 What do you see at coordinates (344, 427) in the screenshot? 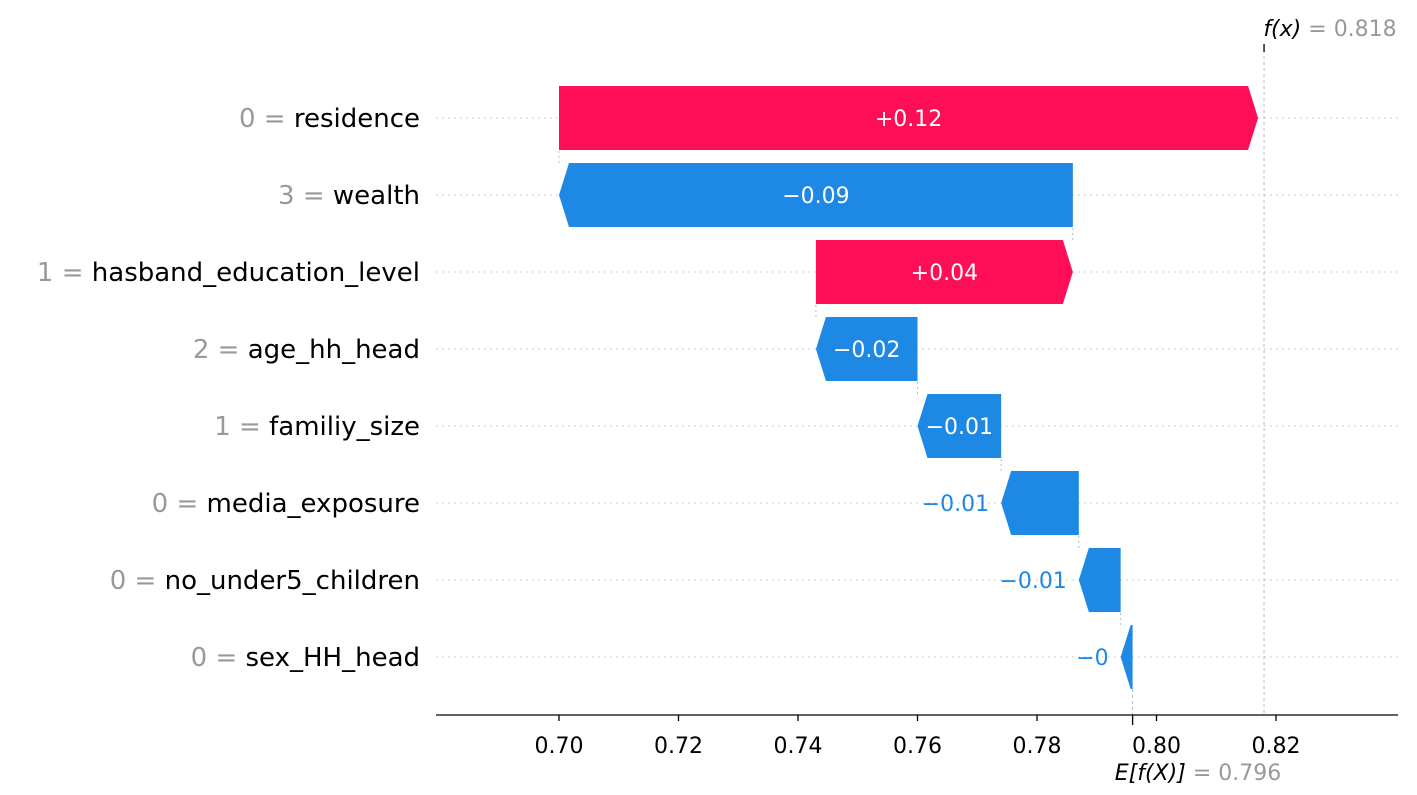
I see `feature-name: familiy_size` at bounding box center [344, 427].